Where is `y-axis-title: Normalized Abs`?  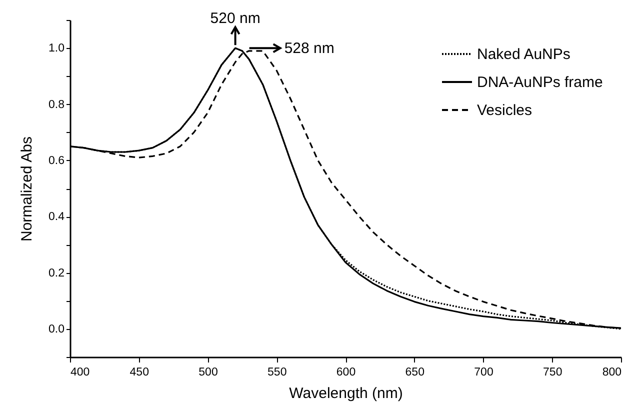
y-axis-title: Normalized Abs is located at coordinates (27, 189).